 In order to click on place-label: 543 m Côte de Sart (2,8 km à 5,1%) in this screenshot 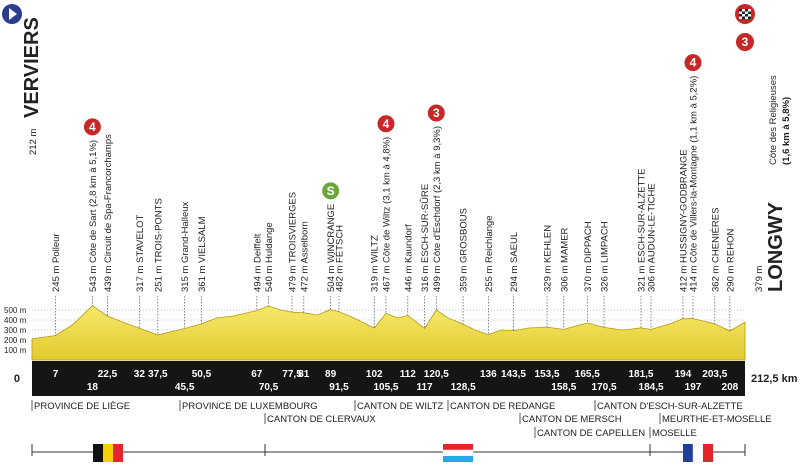, I will do `click(93, 216)`.